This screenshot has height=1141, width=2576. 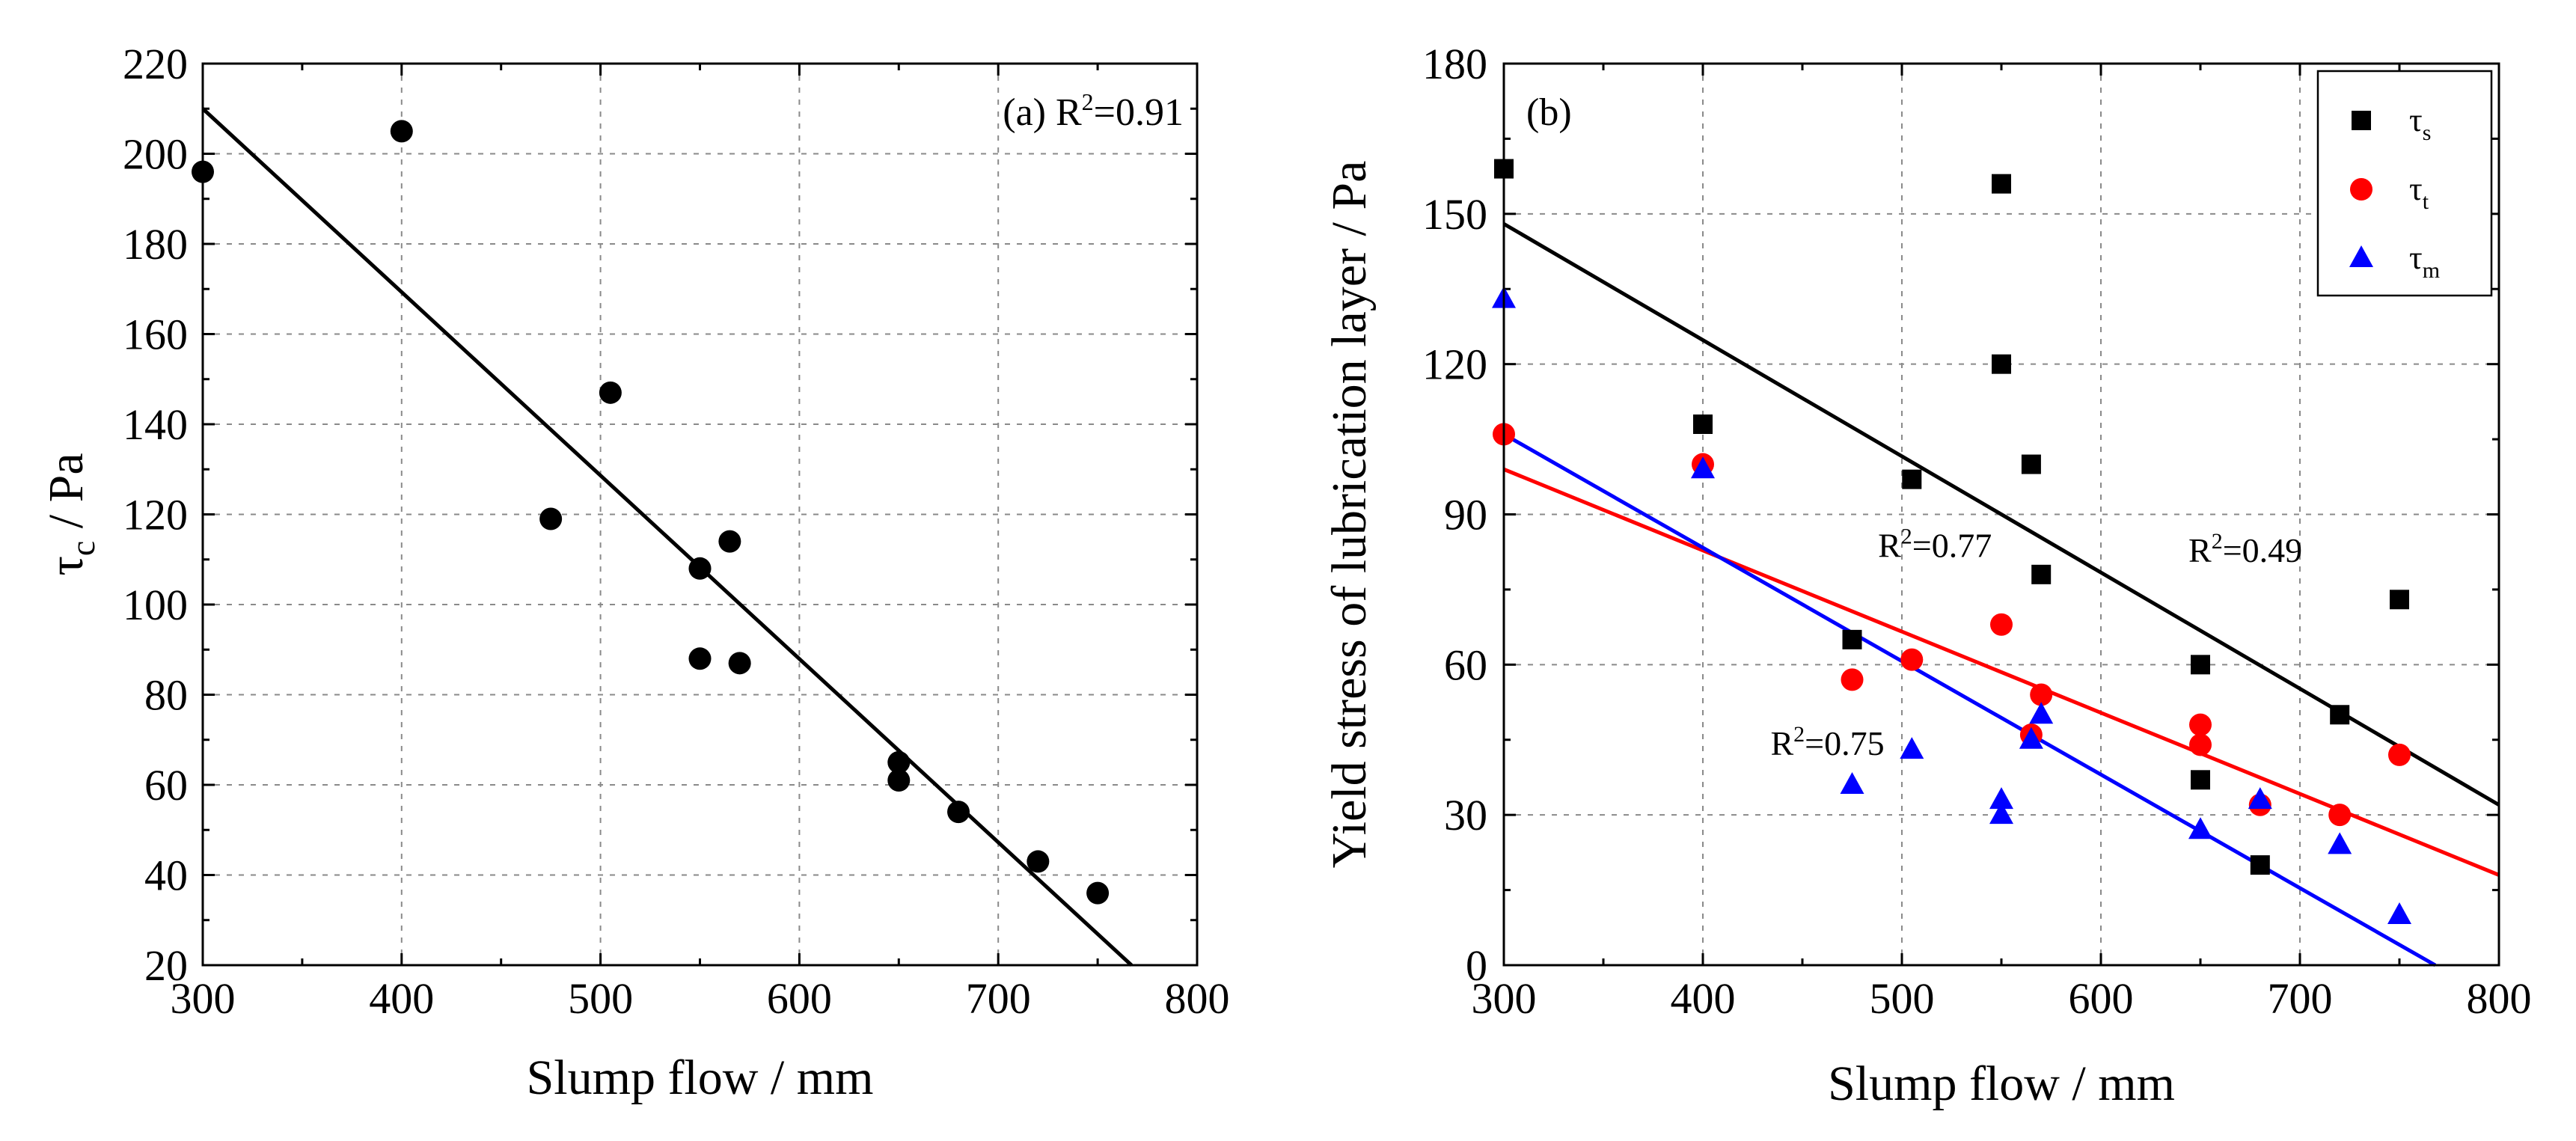 I want to click on legend-marker-τt, so click(x=2361, y=189).